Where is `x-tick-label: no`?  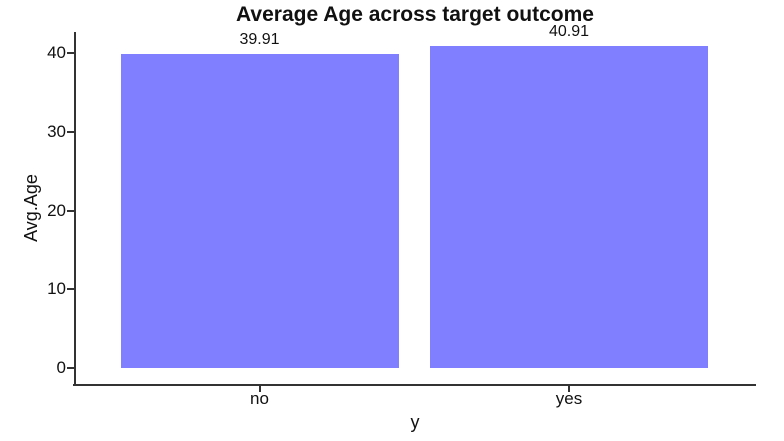 x-tick-label: no is located at coordinates (259, 398).